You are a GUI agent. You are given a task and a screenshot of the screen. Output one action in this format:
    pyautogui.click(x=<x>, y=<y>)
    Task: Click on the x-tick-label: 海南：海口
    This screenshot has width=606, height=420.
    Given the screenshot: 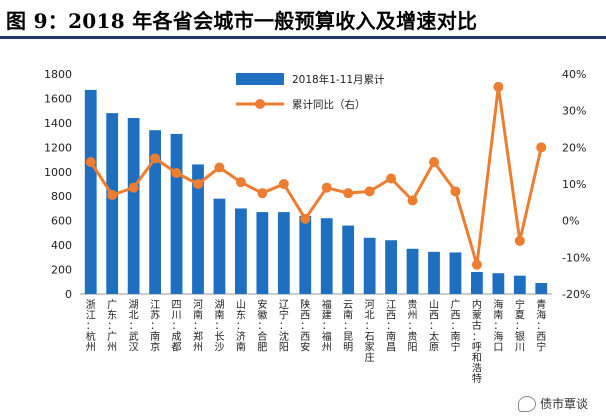 What is the action you would take?
    pyautogui.click(x=498, y=325)
    